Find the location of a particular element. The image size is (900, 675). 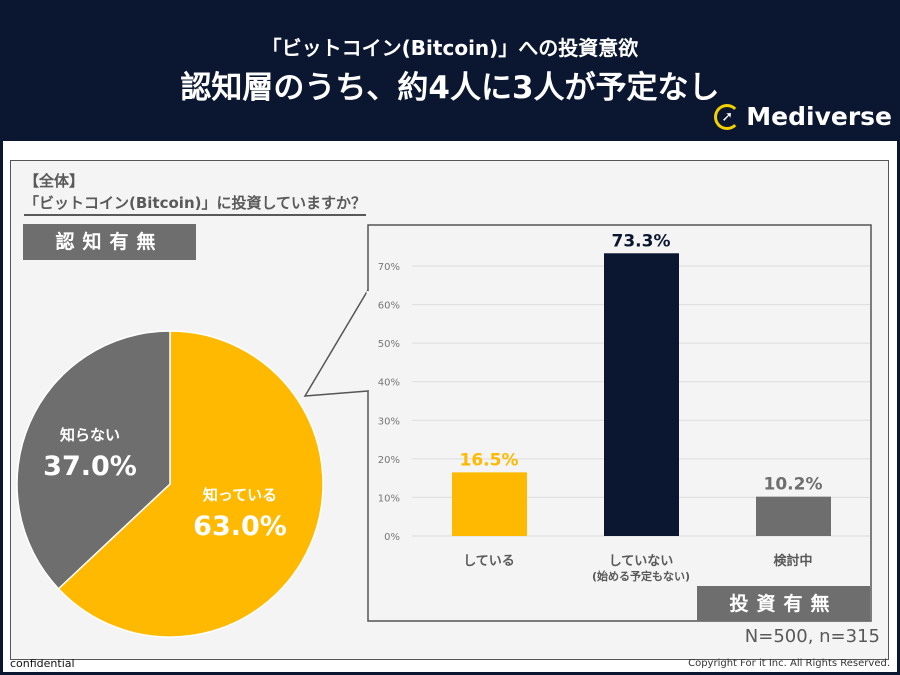

y-tick-label: 70% is located at coordinates (389, 267).